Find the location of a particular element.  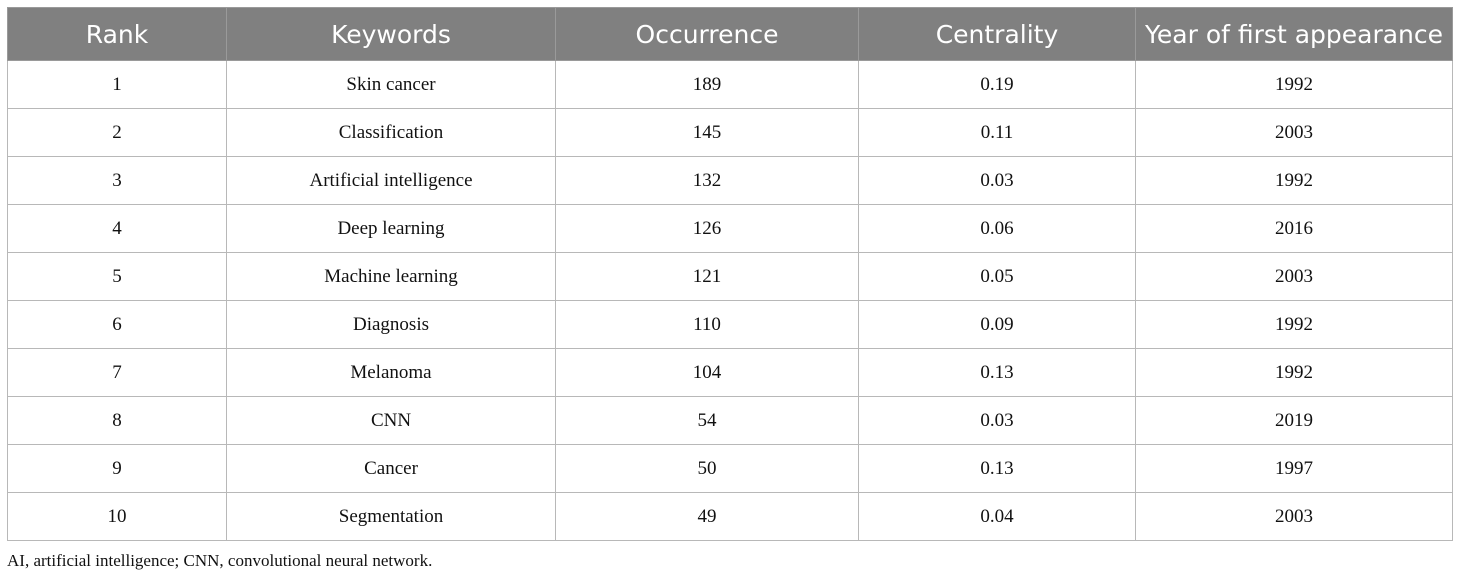

table-row: 1 Skin cancer 189 0.19 1992 is located at coordinates (730, 84).